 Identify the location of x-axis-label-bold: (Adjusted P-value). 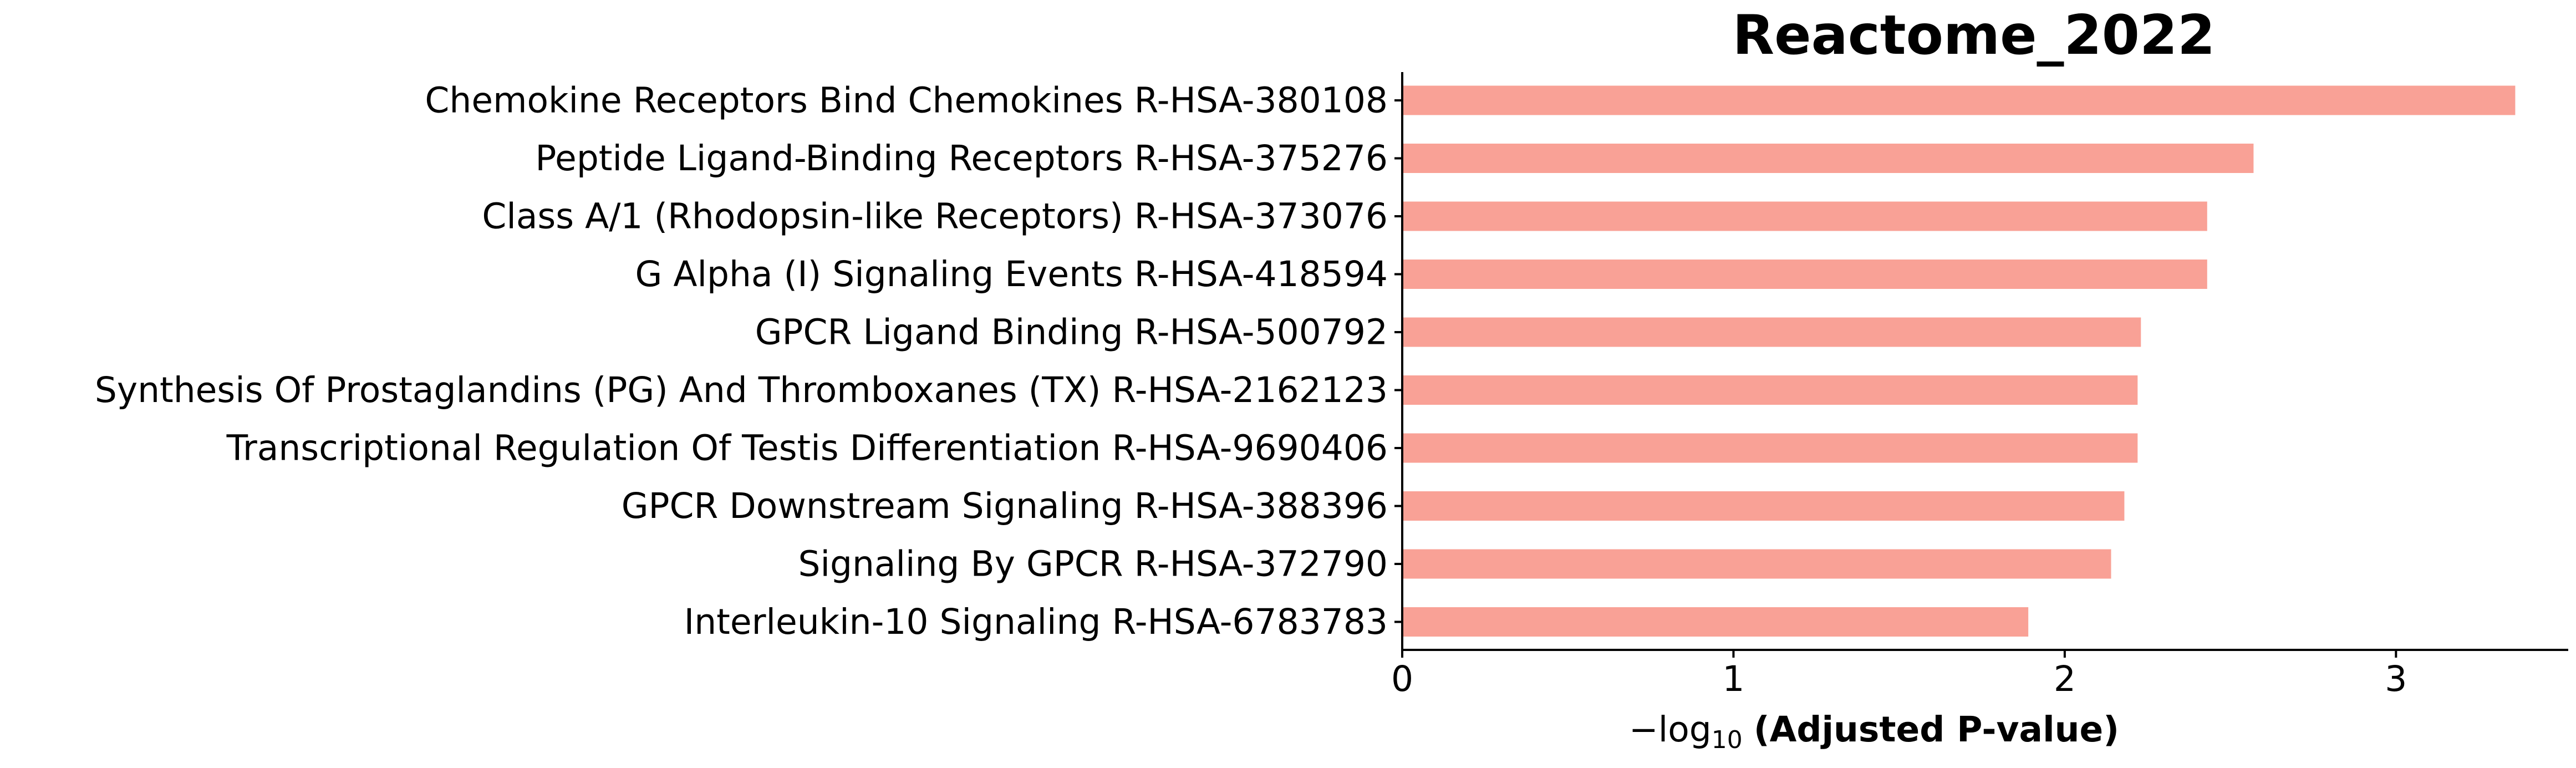
(1937, 730).